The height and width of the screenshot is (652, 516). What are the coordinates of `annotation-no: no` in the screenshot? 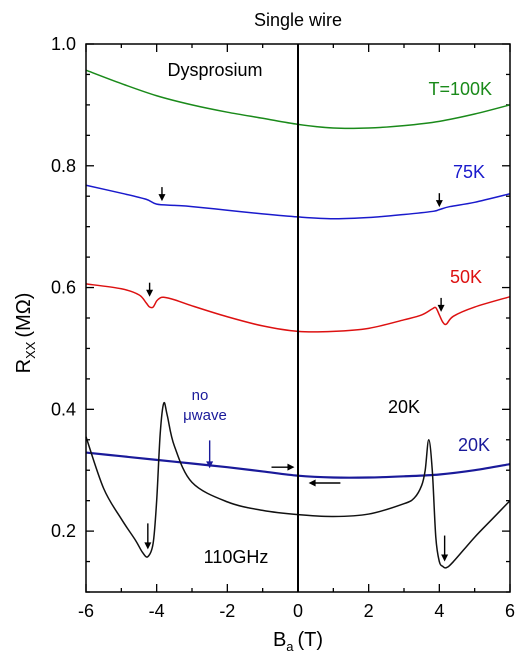 It's located at (200, 395).